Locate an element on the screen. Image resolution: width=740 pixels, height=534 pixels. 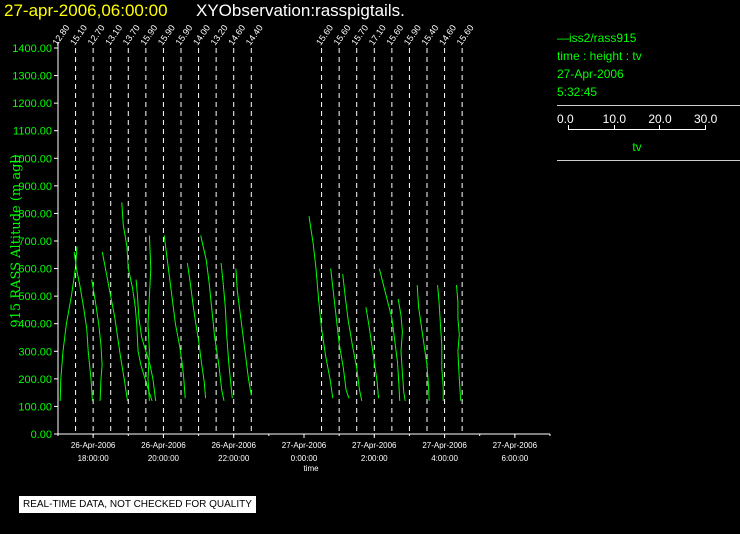
legend-scale-tick-label: 20.0 is located at coordinates (660, 119).